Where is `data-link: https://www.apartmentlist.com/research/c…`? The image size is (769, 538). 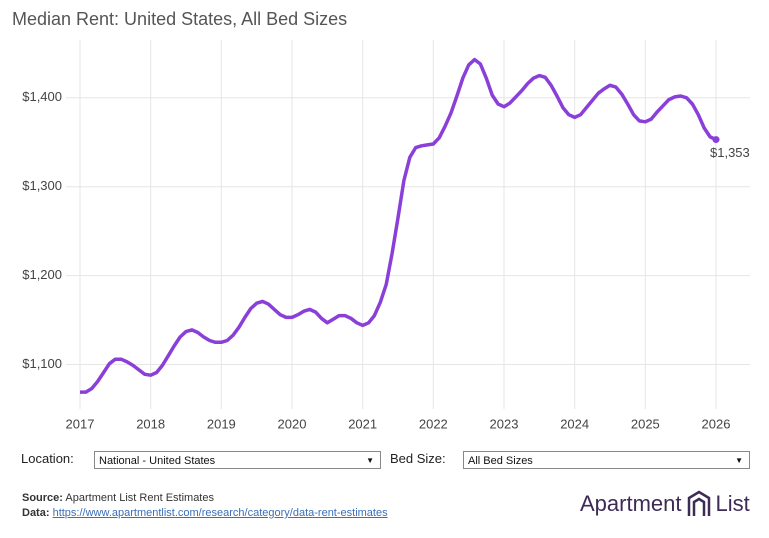
data-link: https://www.apartmentlist.com/research/c… is located at coordinates (220, 513).